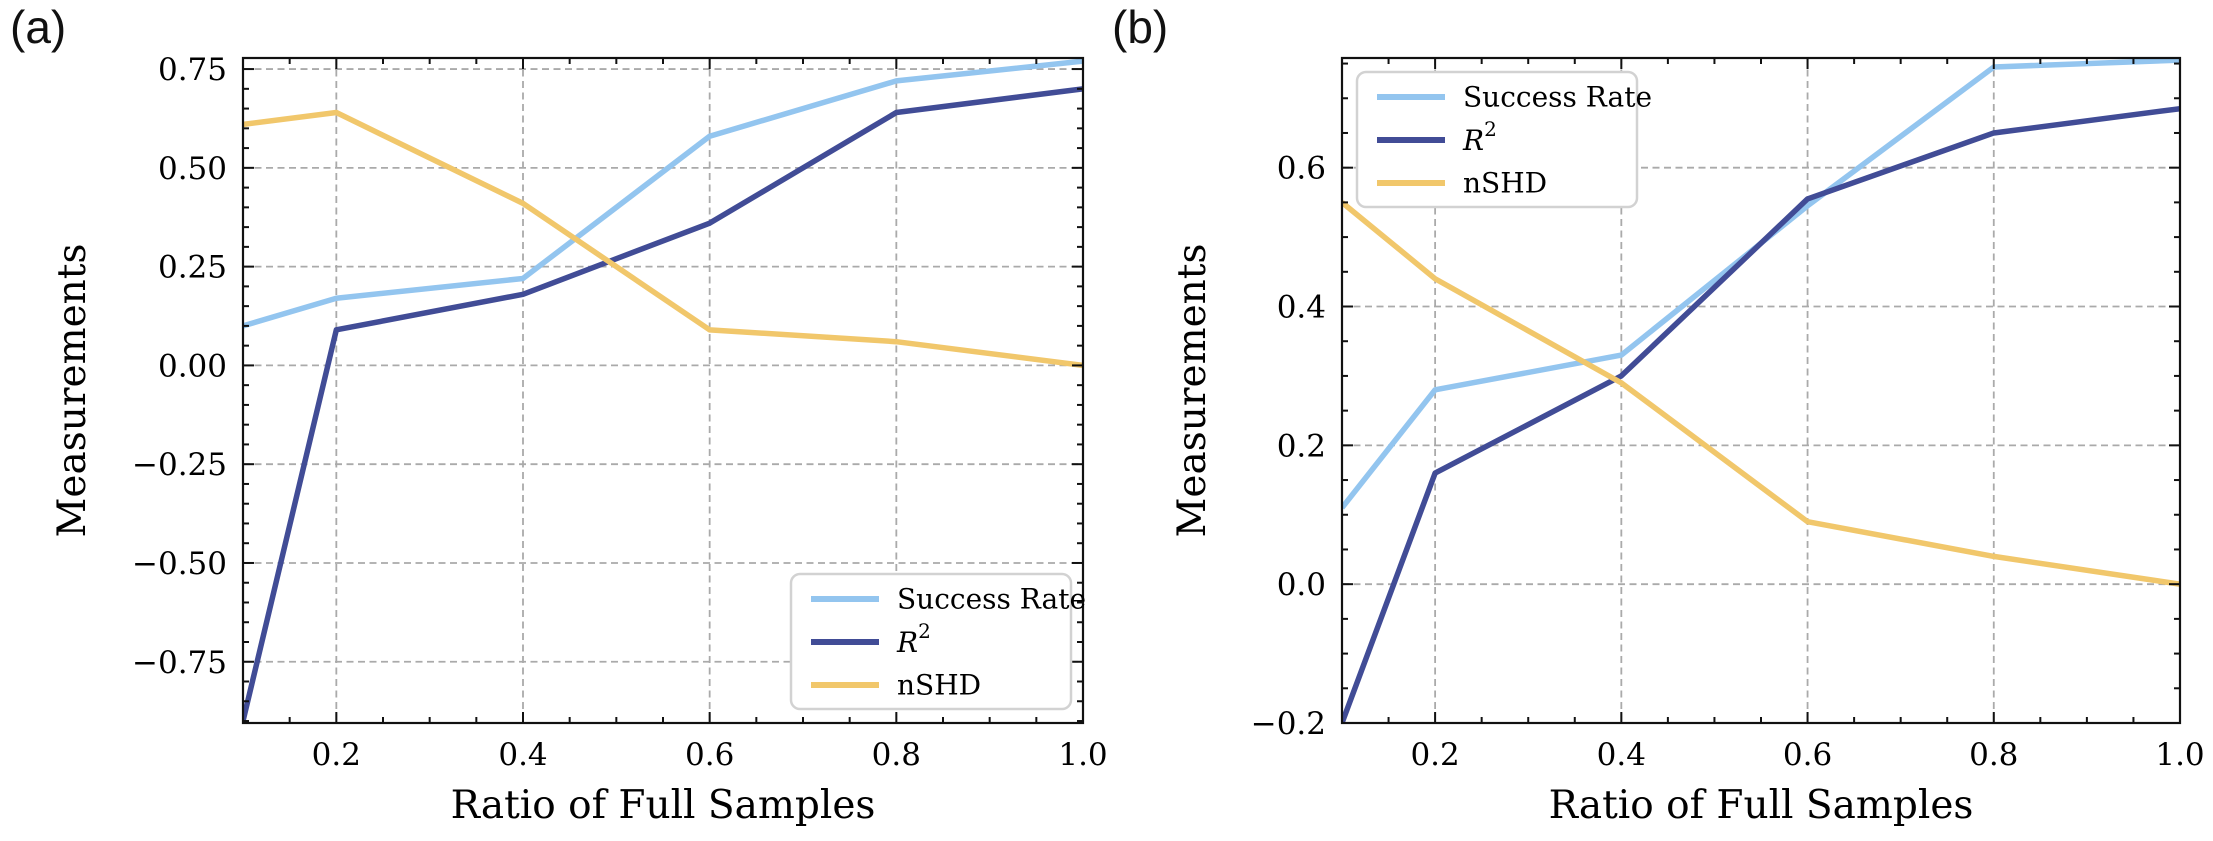 This screenshot has width=2213, height=841. I want to click on y-tick-label: 0.6, so click(1301, 169).